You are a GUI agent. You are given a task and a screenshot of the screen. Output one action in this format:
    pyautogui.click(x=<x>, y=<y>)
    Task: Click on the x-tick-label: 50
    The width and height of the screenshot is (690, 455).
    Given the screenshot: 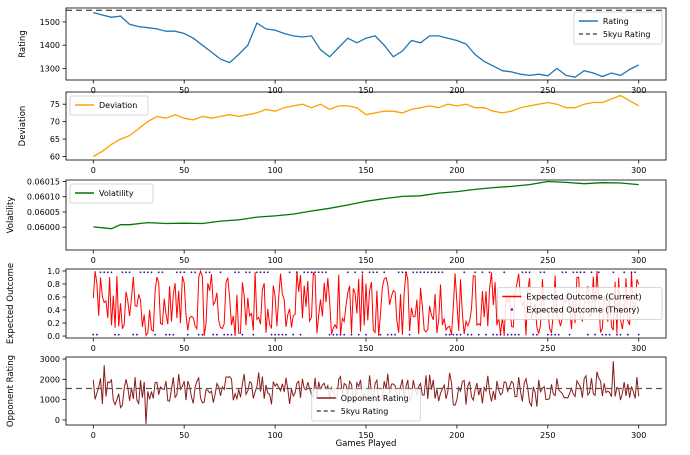 What is the action you would take?
    pyautogui.click(x=184, y=260)
    